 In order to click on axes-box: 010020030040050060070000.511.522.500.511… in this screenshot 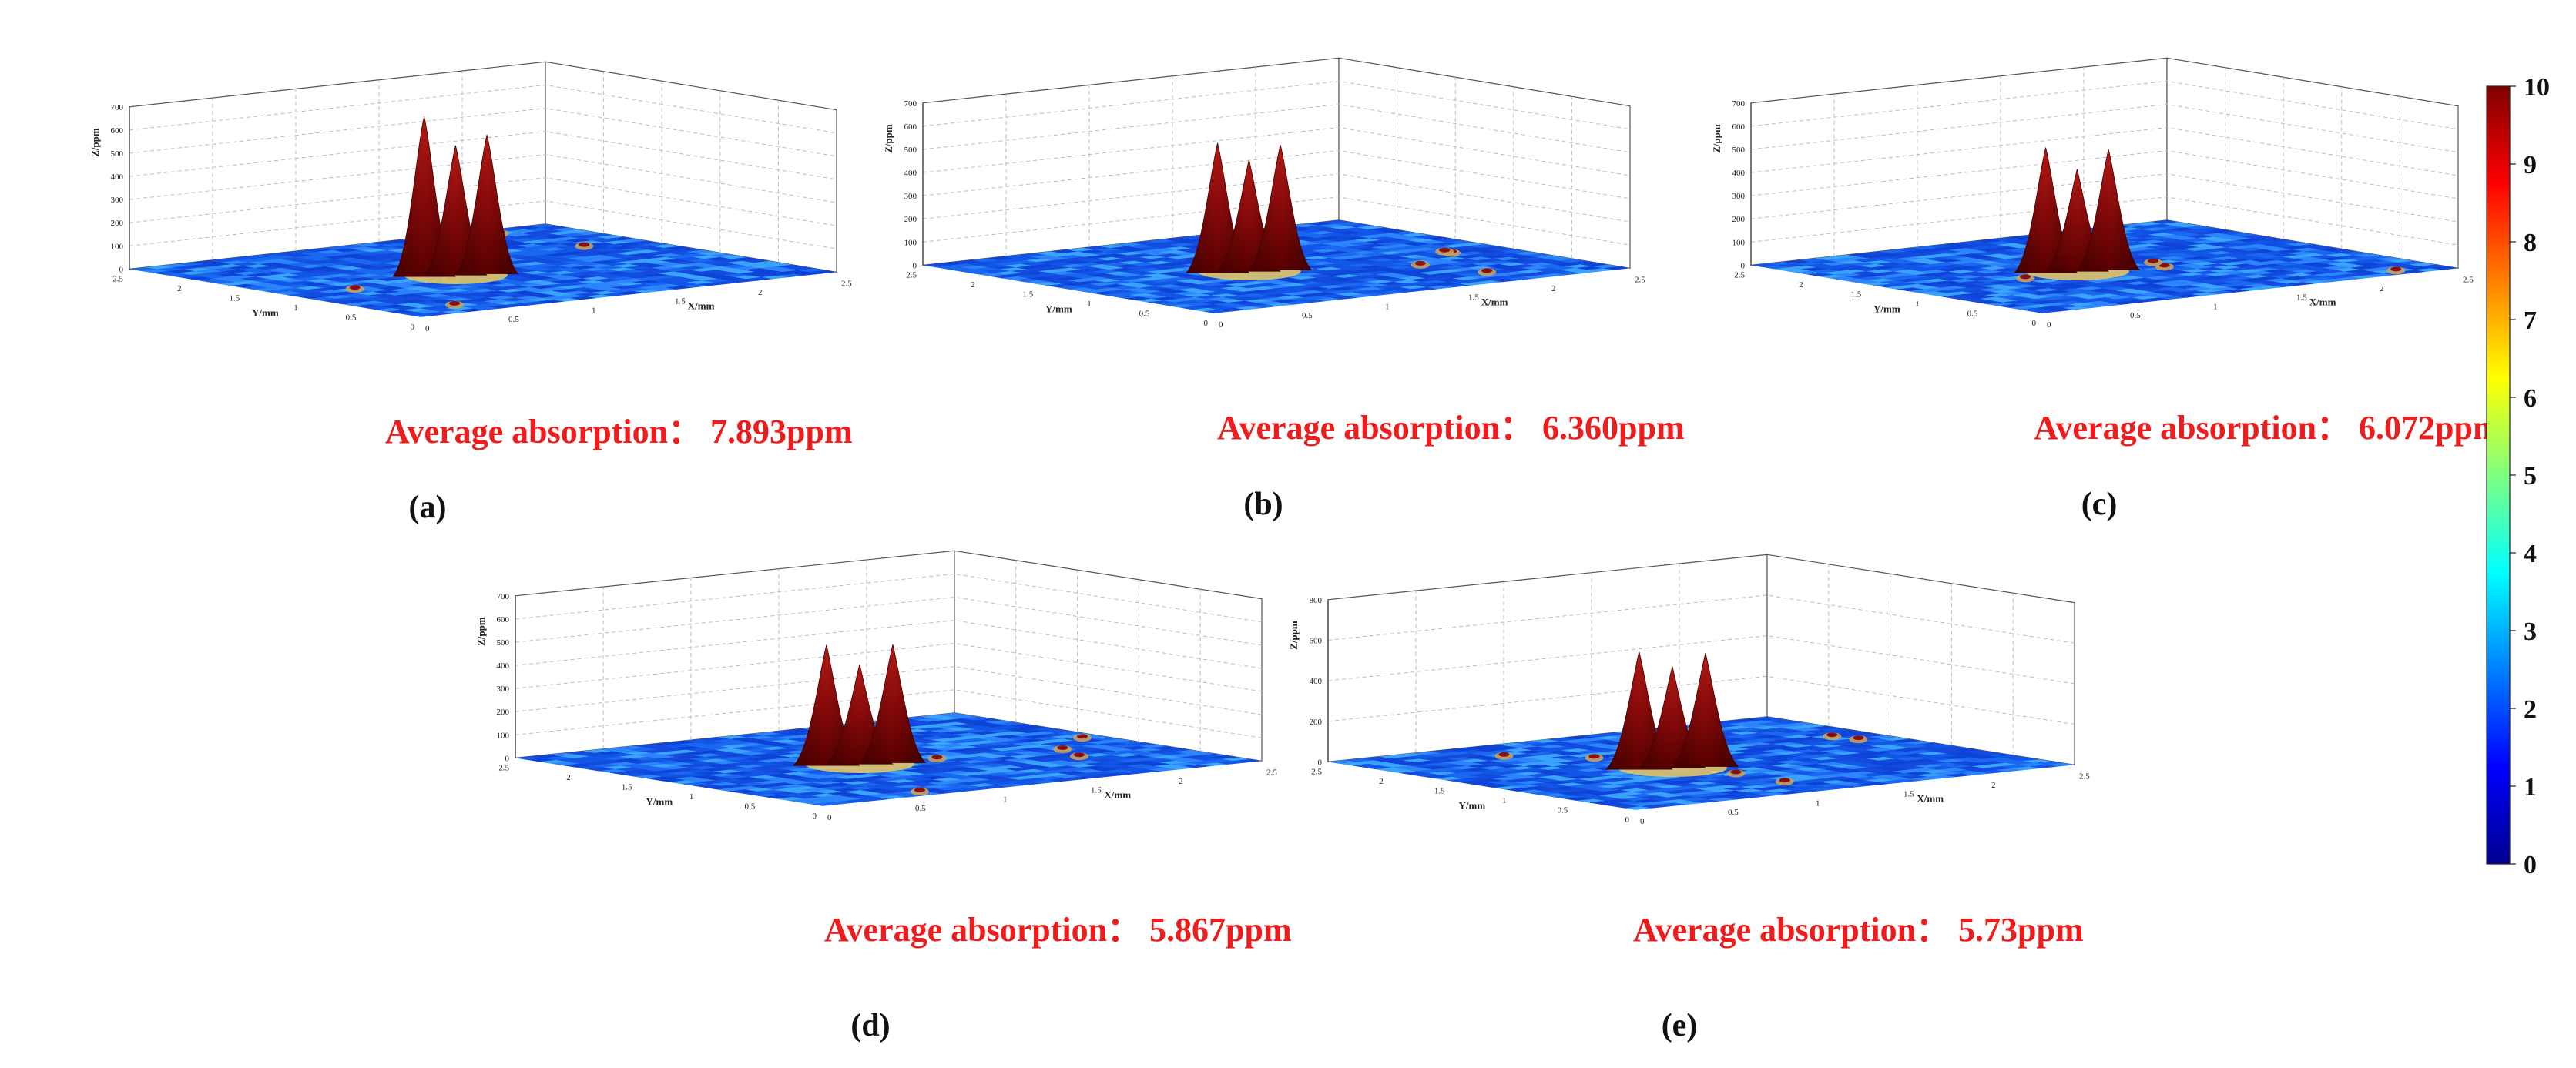, I will do `click(470, 197)`.